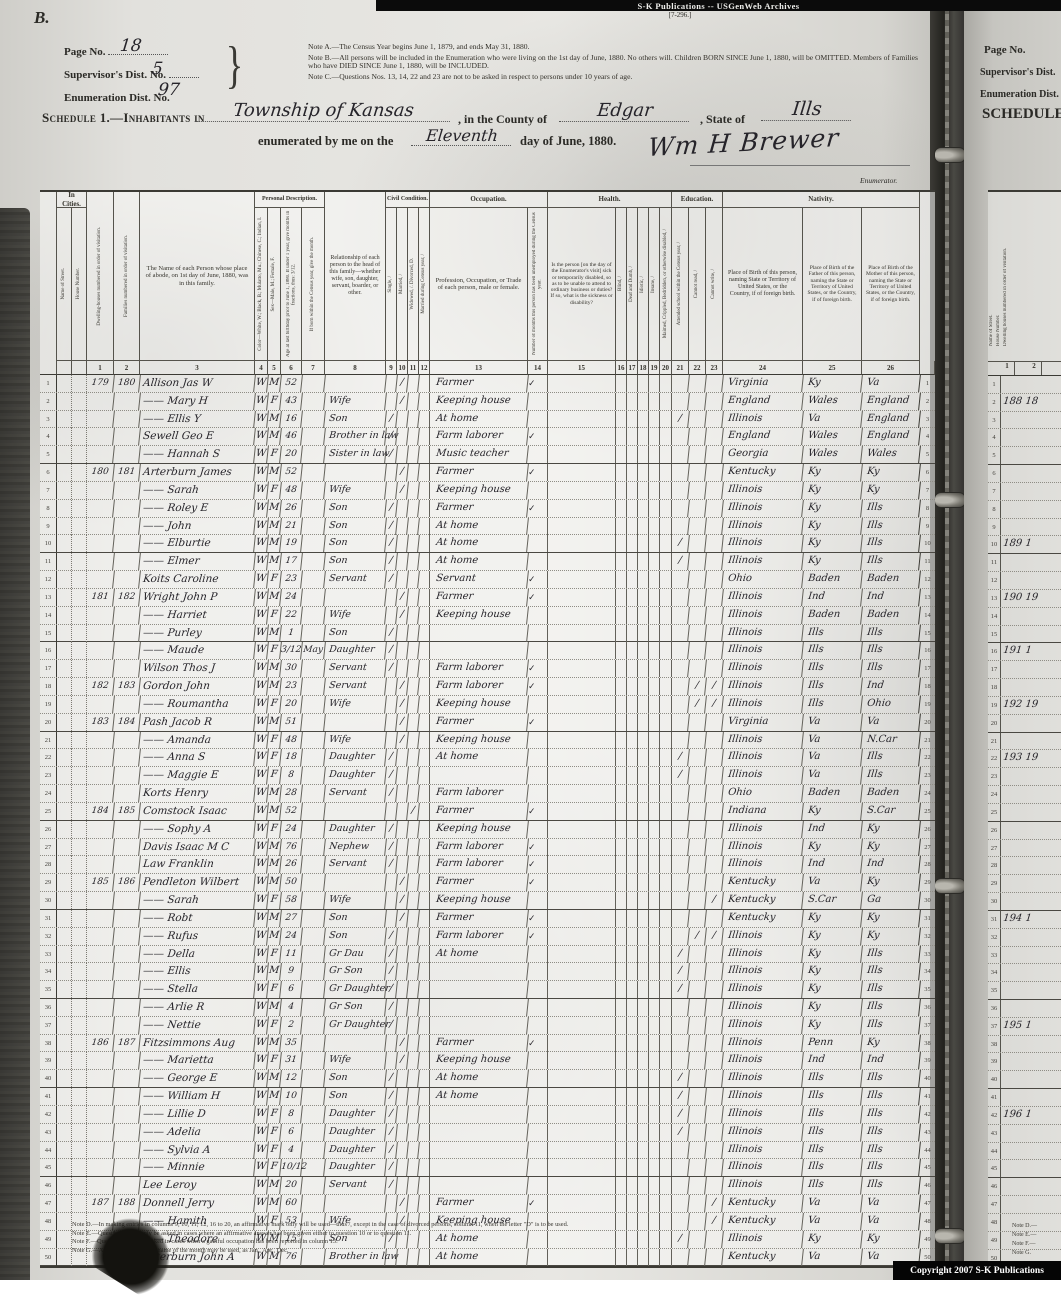 This screenshot has width=1061, height=1305. What do you see at coordinates (994, 1187) in the screenshot?
I see `next-page-line-number: 46` at bounding box center [994, 1187].